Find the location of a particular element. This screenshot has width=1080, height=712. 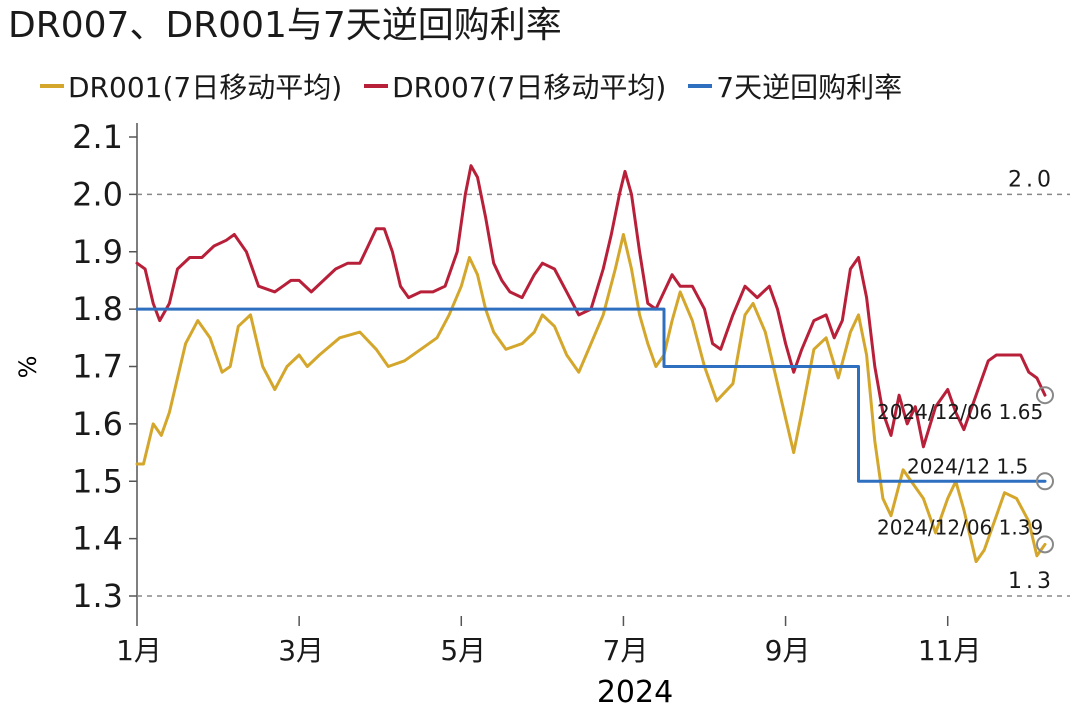

y-tick-label: 1.3 is located at coordinates (97, 596).